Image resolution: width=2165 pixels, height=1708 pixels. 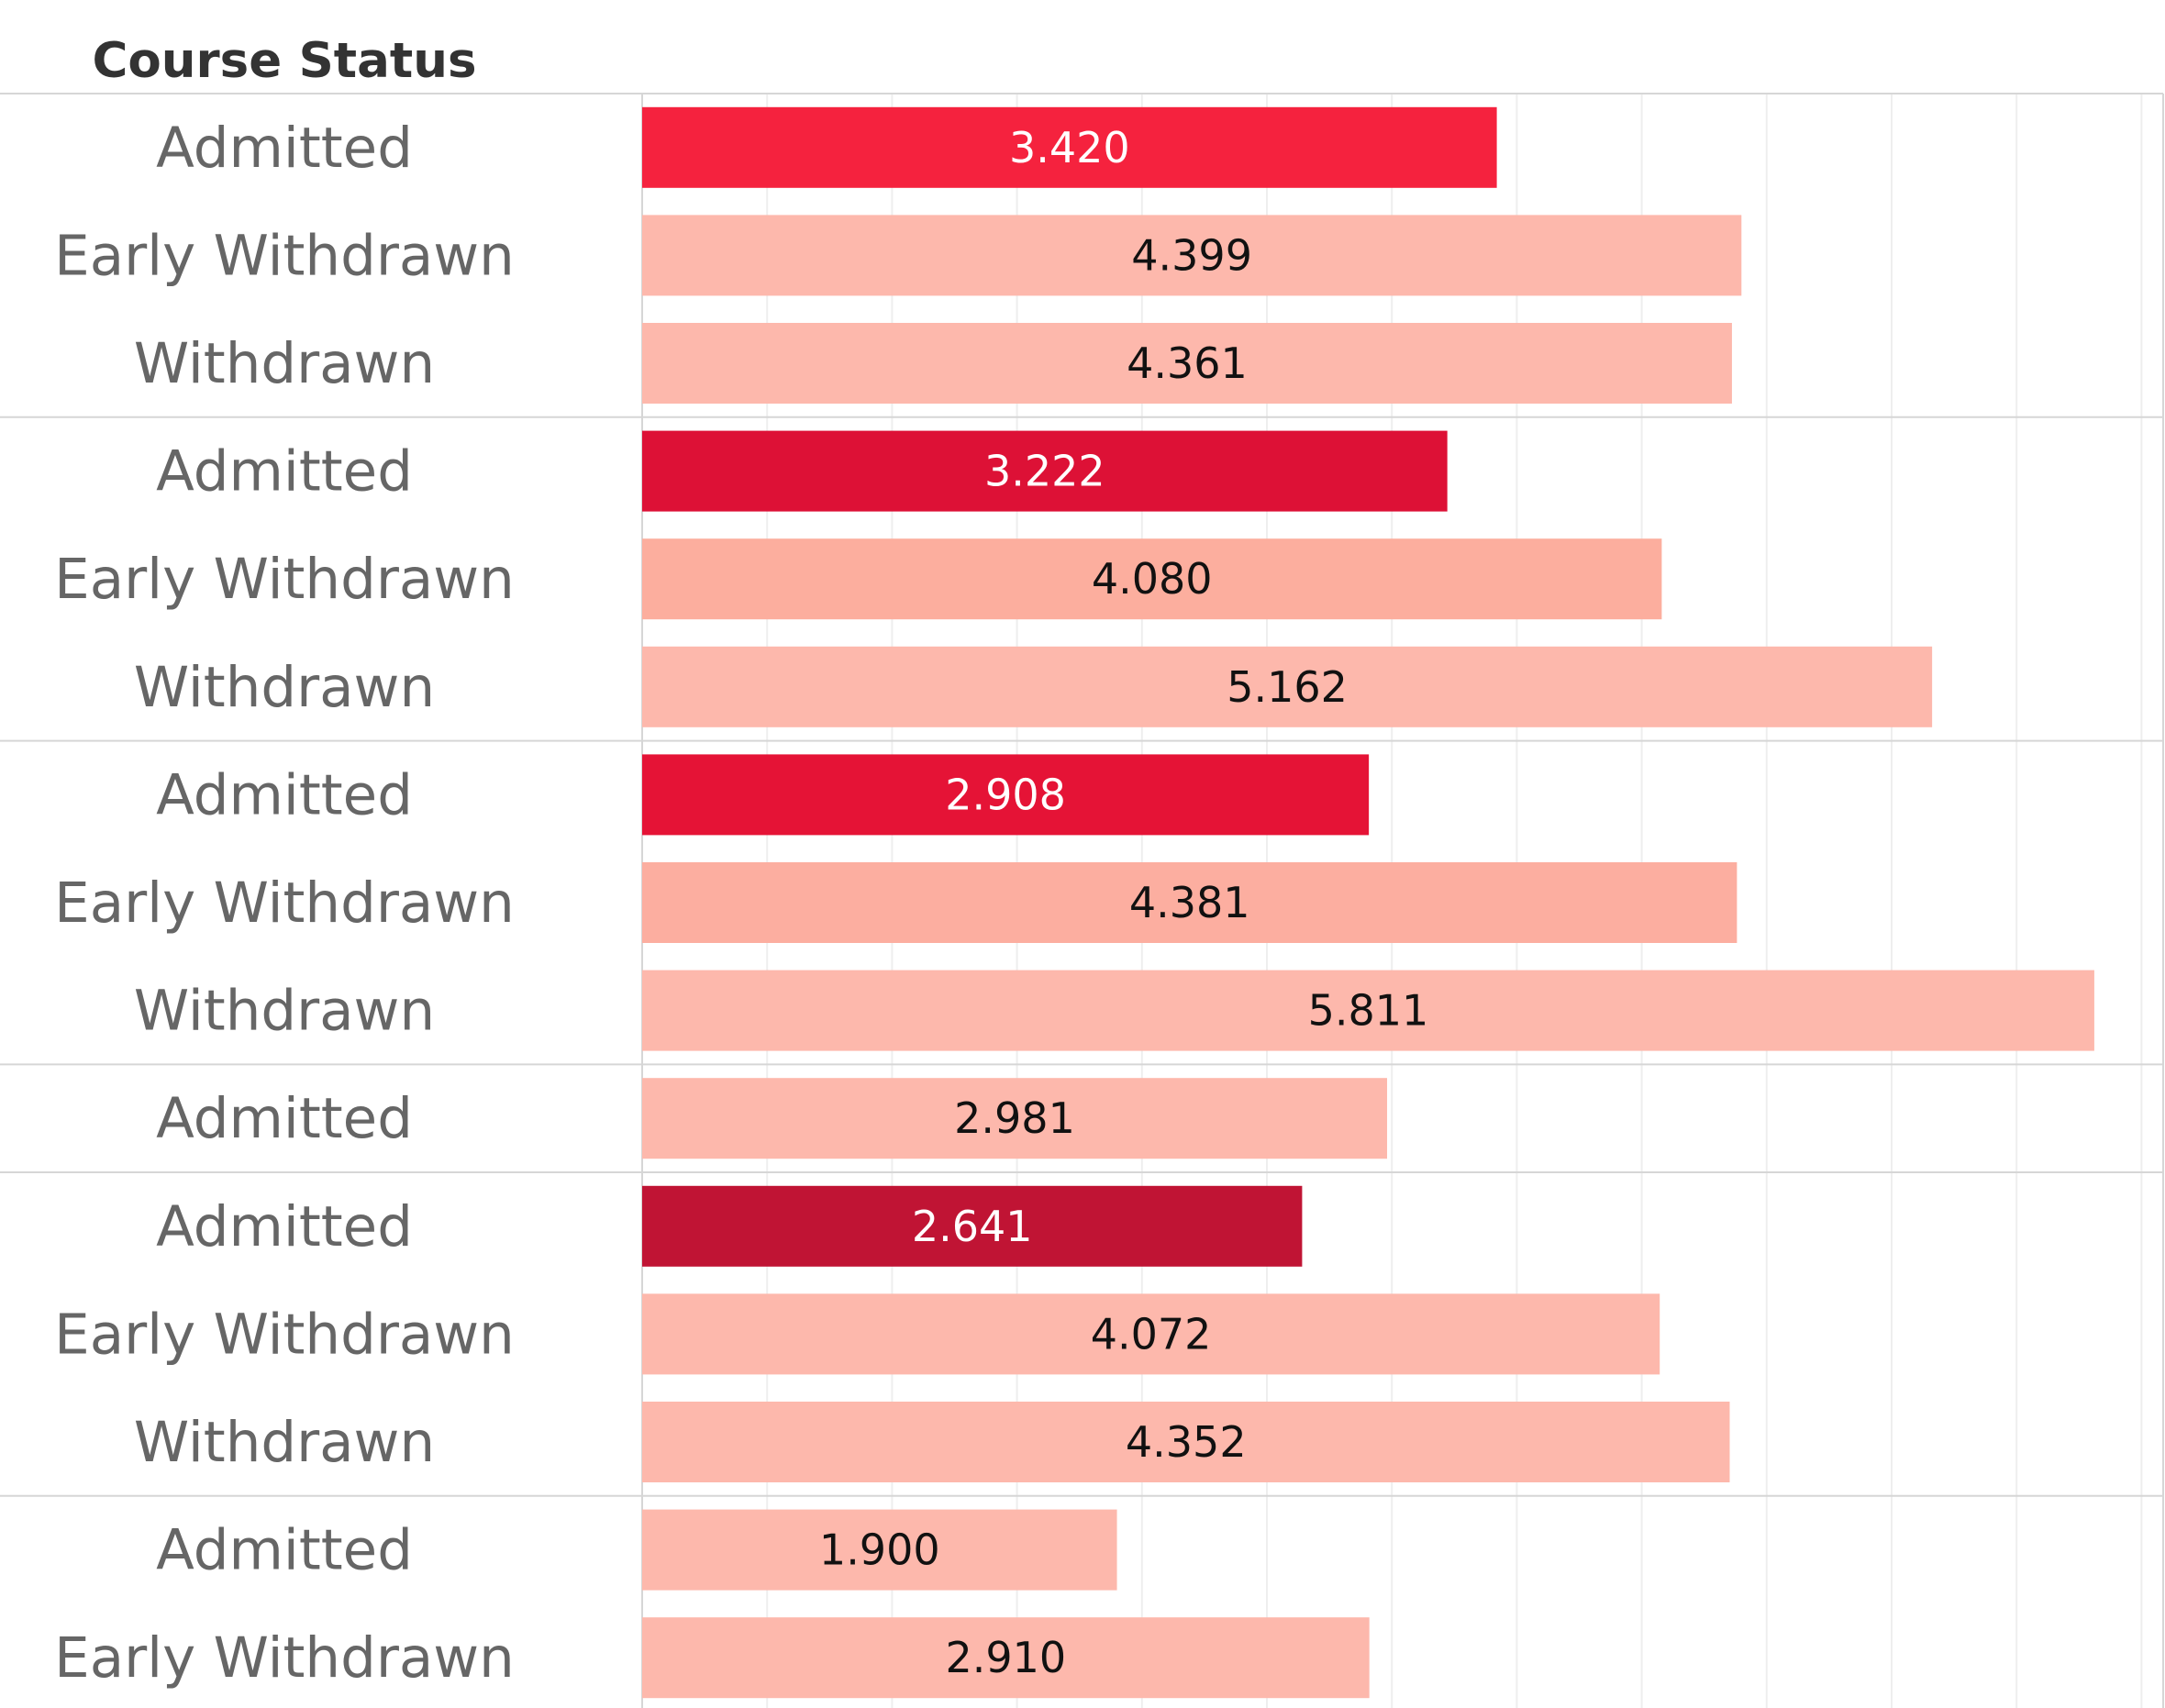 I want to click on bar-value-label: 4.352, so click(x=1186, y=1442).